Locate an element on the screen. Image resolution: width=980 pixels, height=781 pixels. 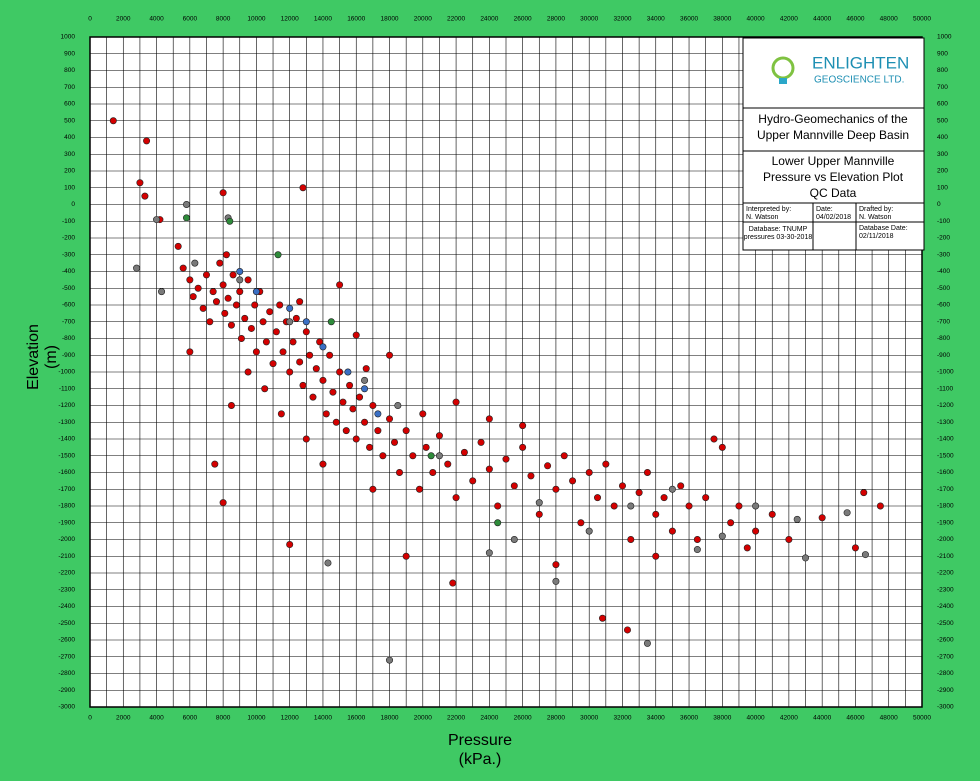
y-tick-label: -1300 is located at coordinates (66, 422).